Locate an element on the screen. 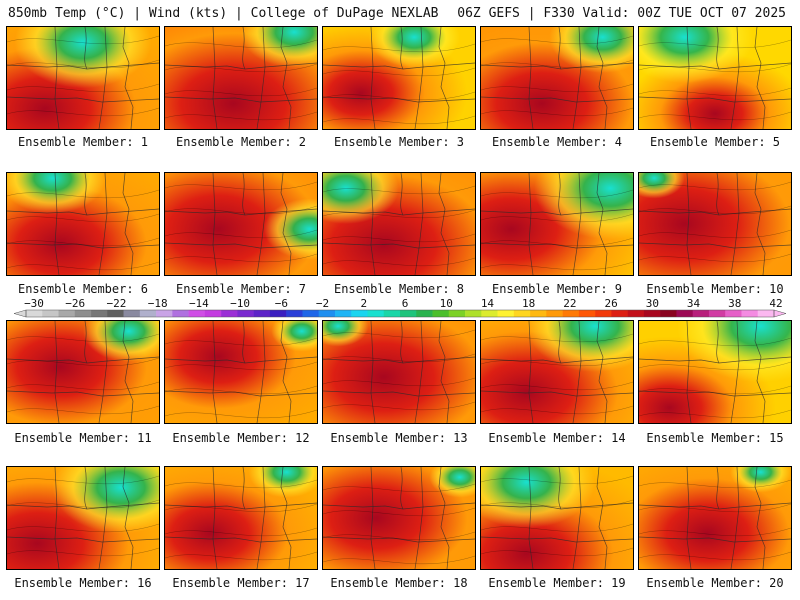 This screenshot has width=800, height=600. colorbar-tick-label: −6 is located at coordinates (281, 303).